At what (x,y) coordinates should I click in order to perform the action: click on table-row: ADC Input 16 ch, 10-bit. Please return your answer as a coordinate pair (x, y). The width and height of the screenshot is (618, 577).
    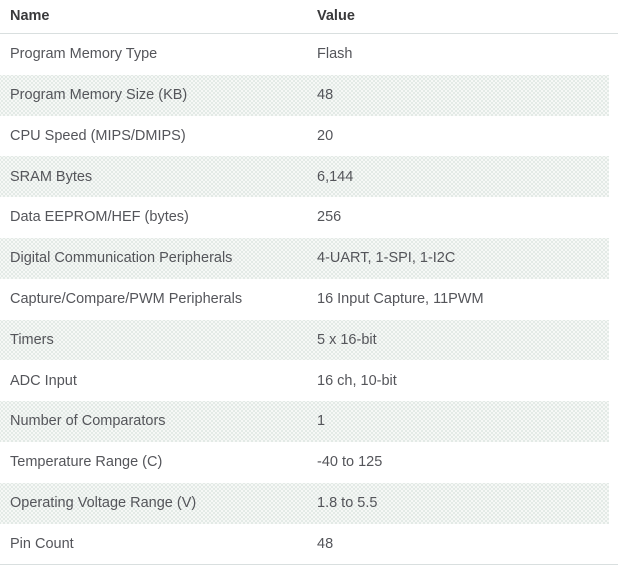
    Looking at the image, I should click on (304, 381).